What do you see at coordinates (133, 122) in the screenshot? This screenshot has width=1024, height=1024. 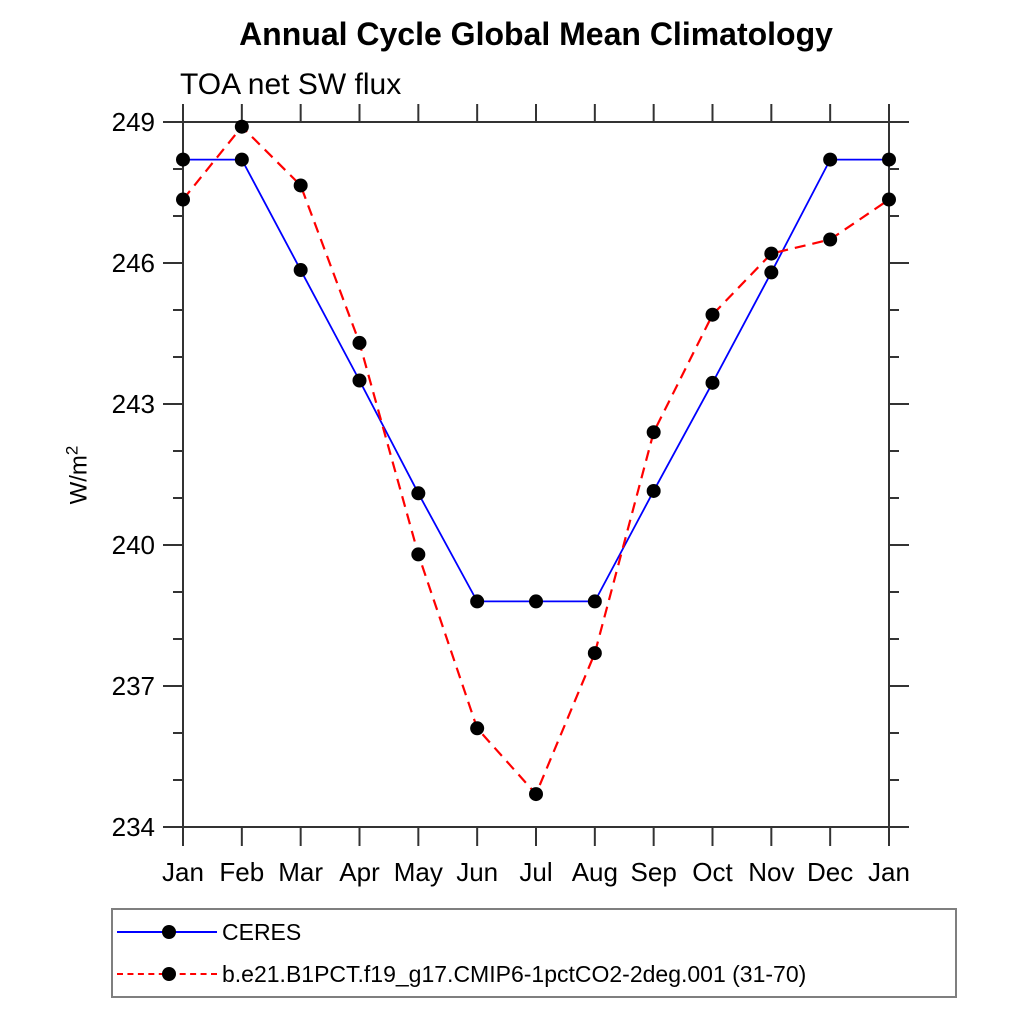 I see `y-tick-label: 249` at bounding box center [133, 122].